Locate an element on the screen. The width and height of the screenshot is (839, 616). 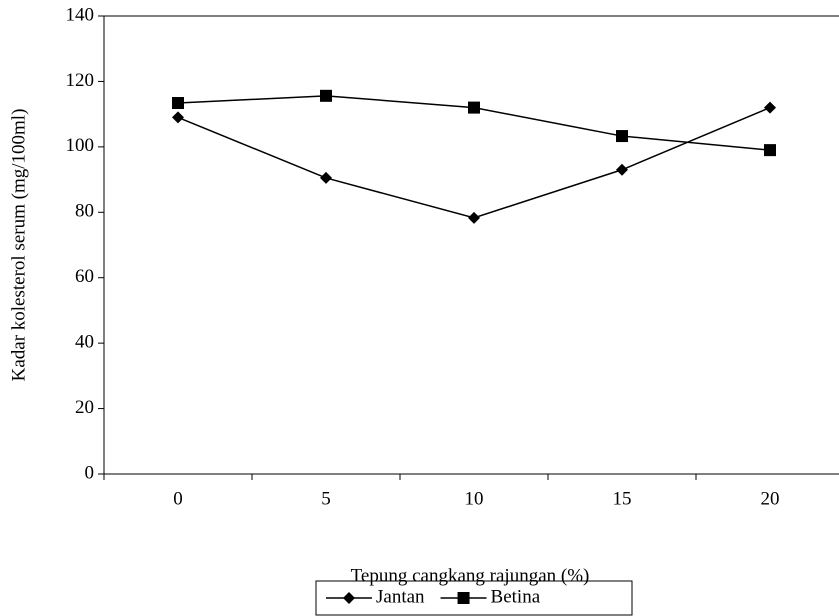
y-tick-label: 60 is located at coordinates (84, 276).